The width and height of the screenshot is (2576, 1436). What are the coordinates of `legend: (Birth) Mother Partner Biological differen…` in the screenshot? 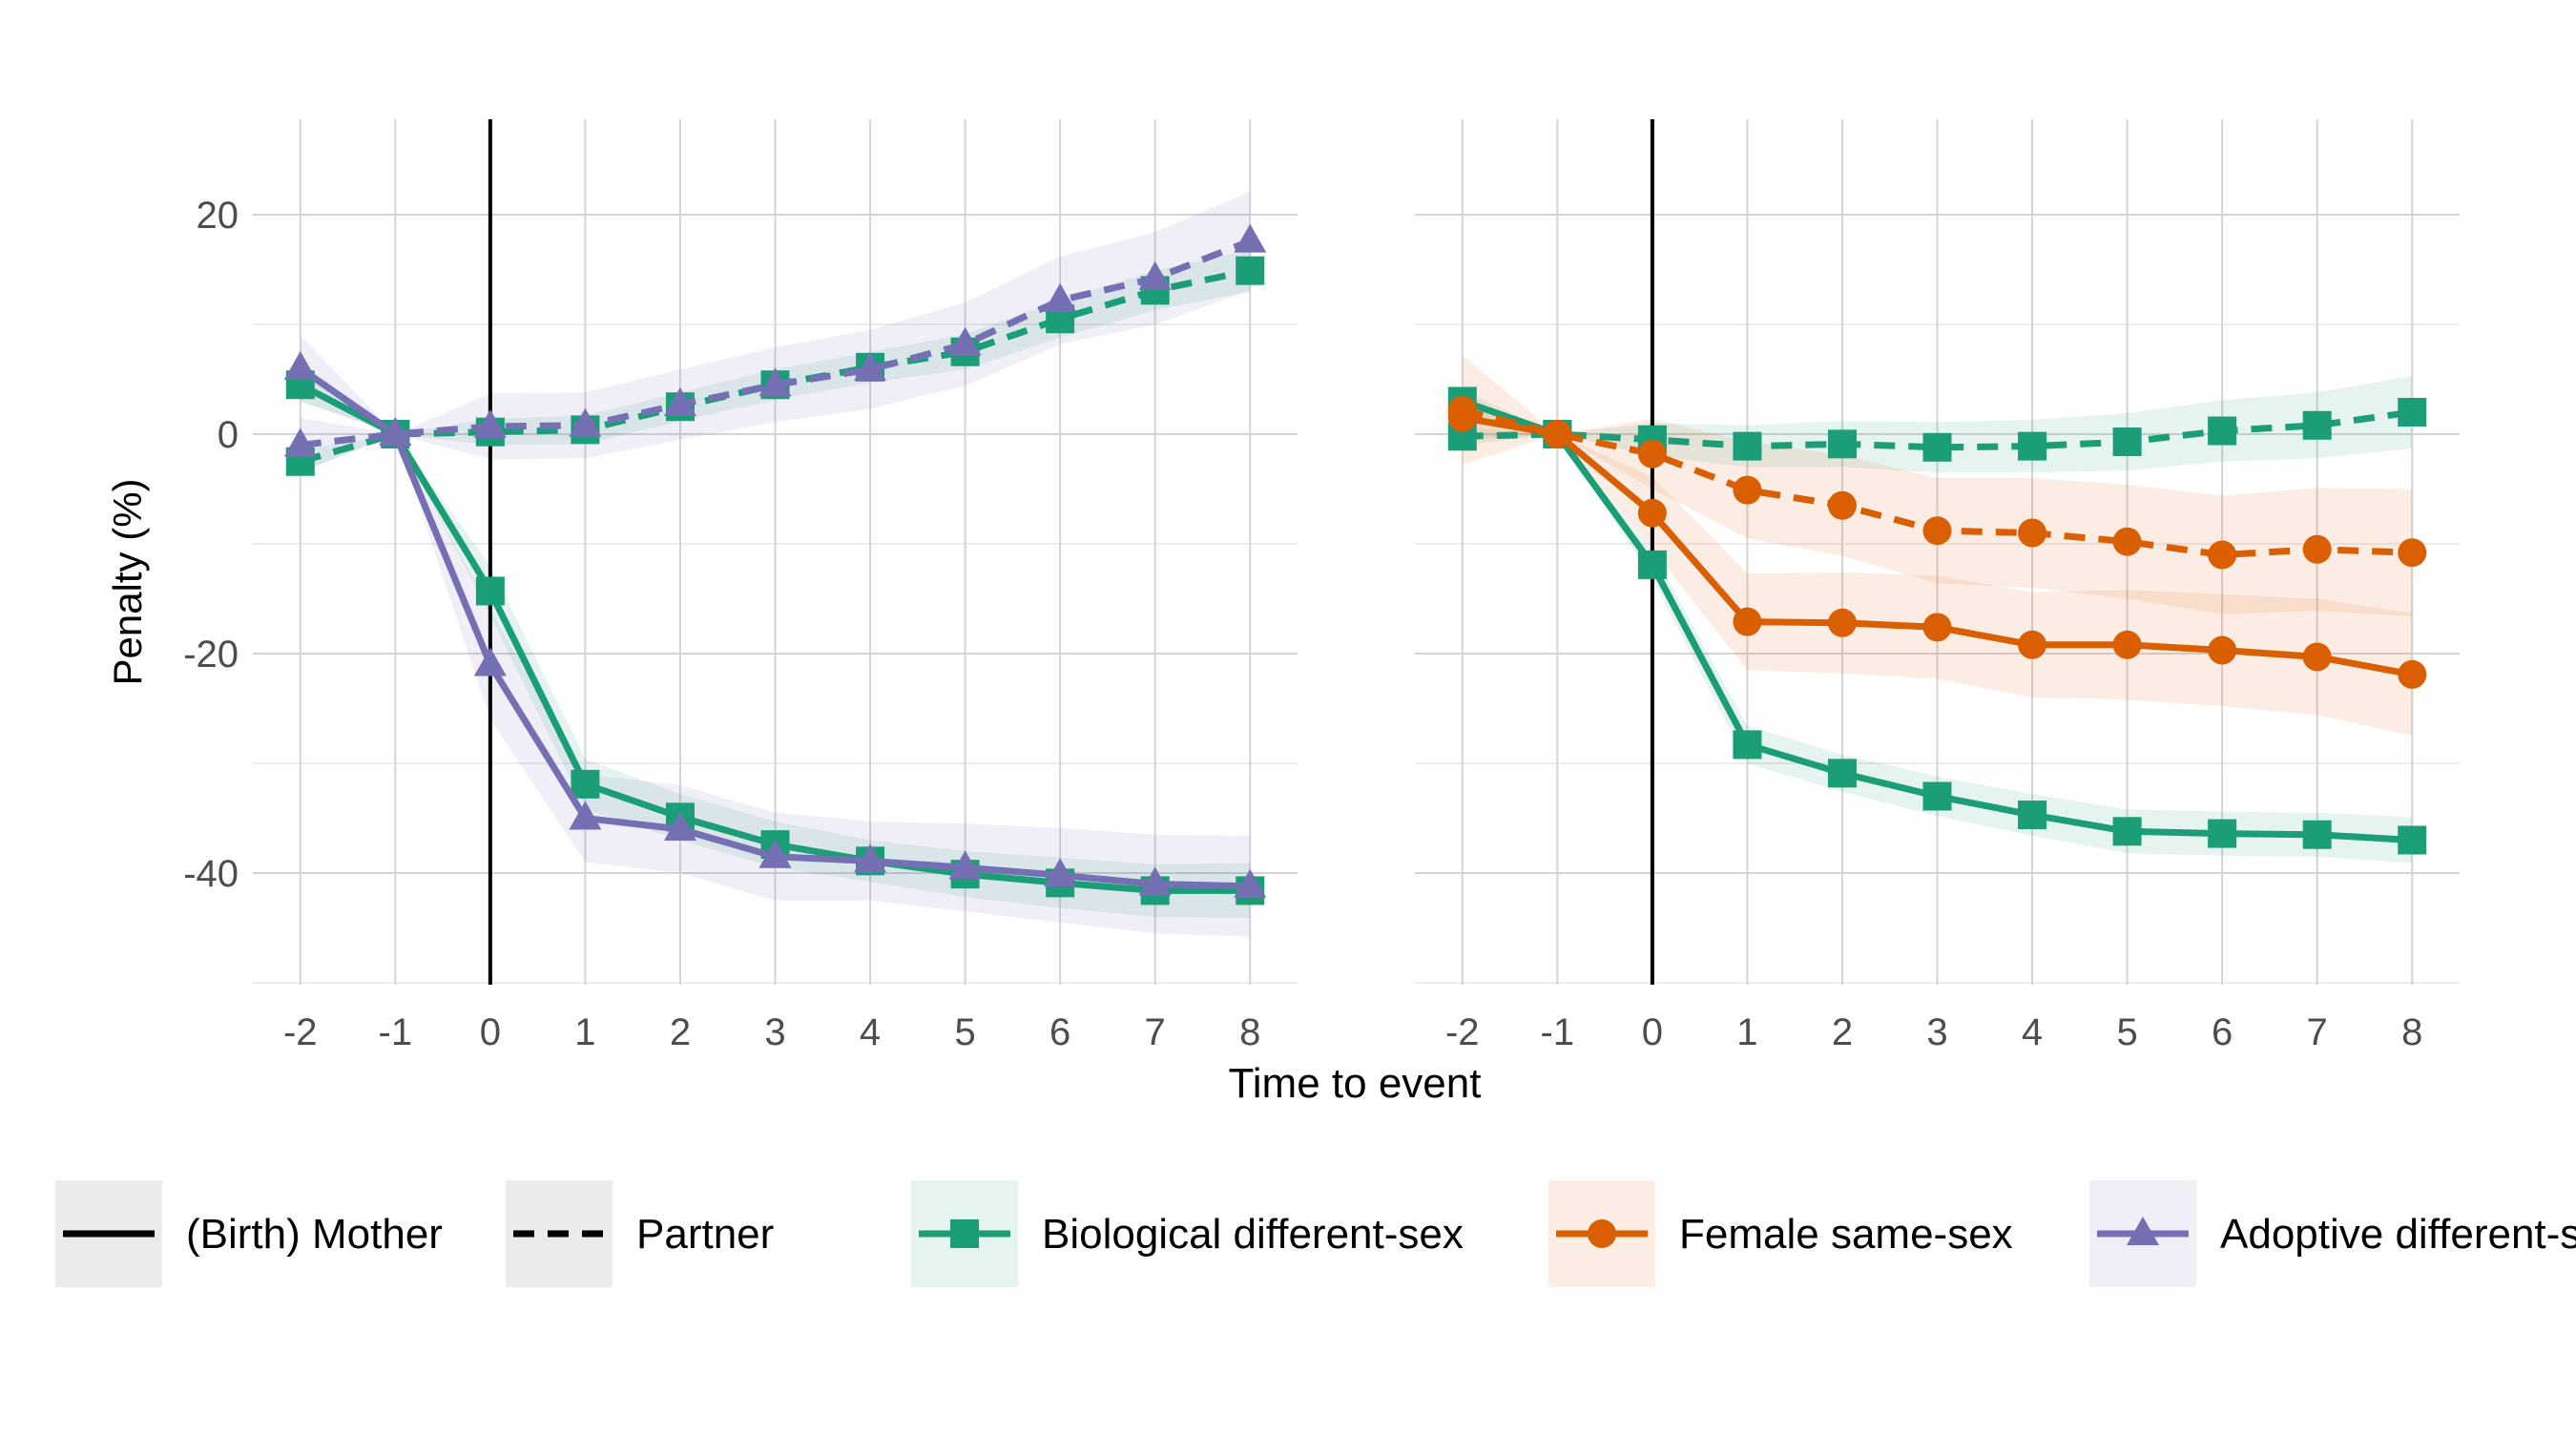 It's located at (1315, 1233).